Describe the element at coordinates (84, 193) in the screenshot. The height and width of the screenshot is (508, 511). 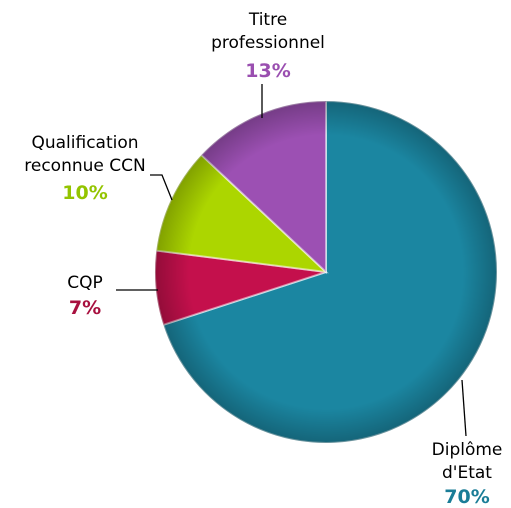
I see `slice-value-label: 10%` at that location.